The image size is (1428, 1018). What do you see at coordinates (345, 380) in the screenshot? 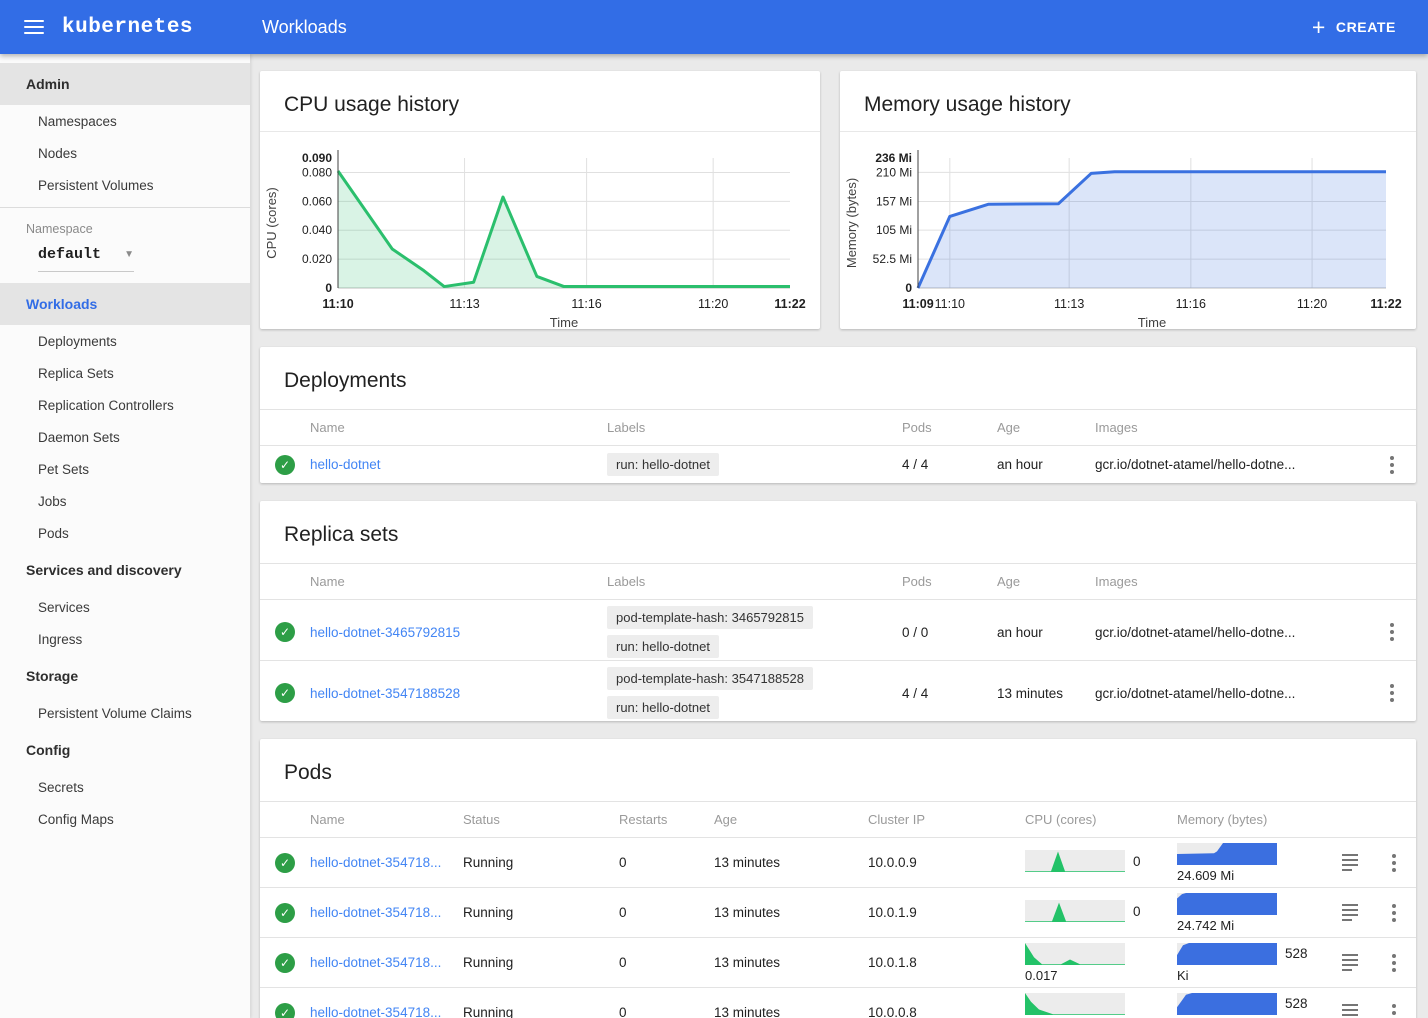
I see `deployments-title: Deployments` at bounding box center [345, 380].